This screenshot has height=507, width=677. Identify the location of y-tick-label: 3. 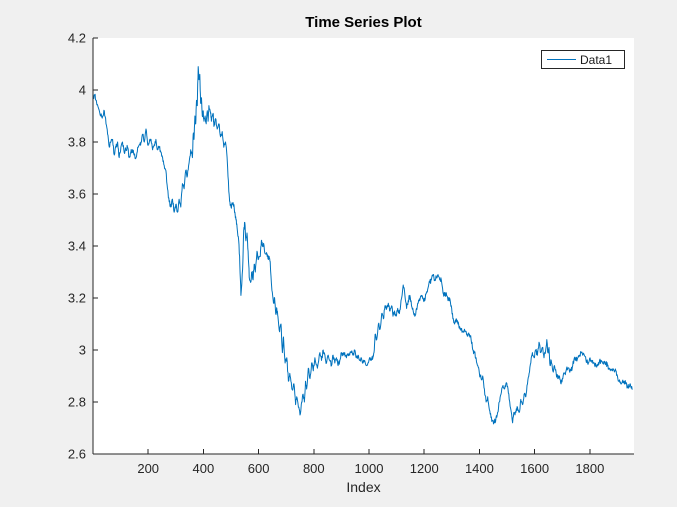
(82, 350).